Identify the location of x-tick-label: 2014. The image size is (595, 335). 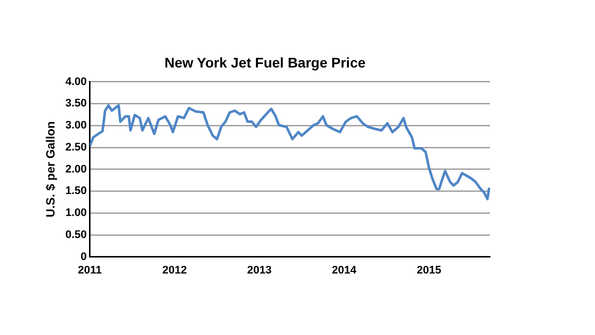
(345, 270).